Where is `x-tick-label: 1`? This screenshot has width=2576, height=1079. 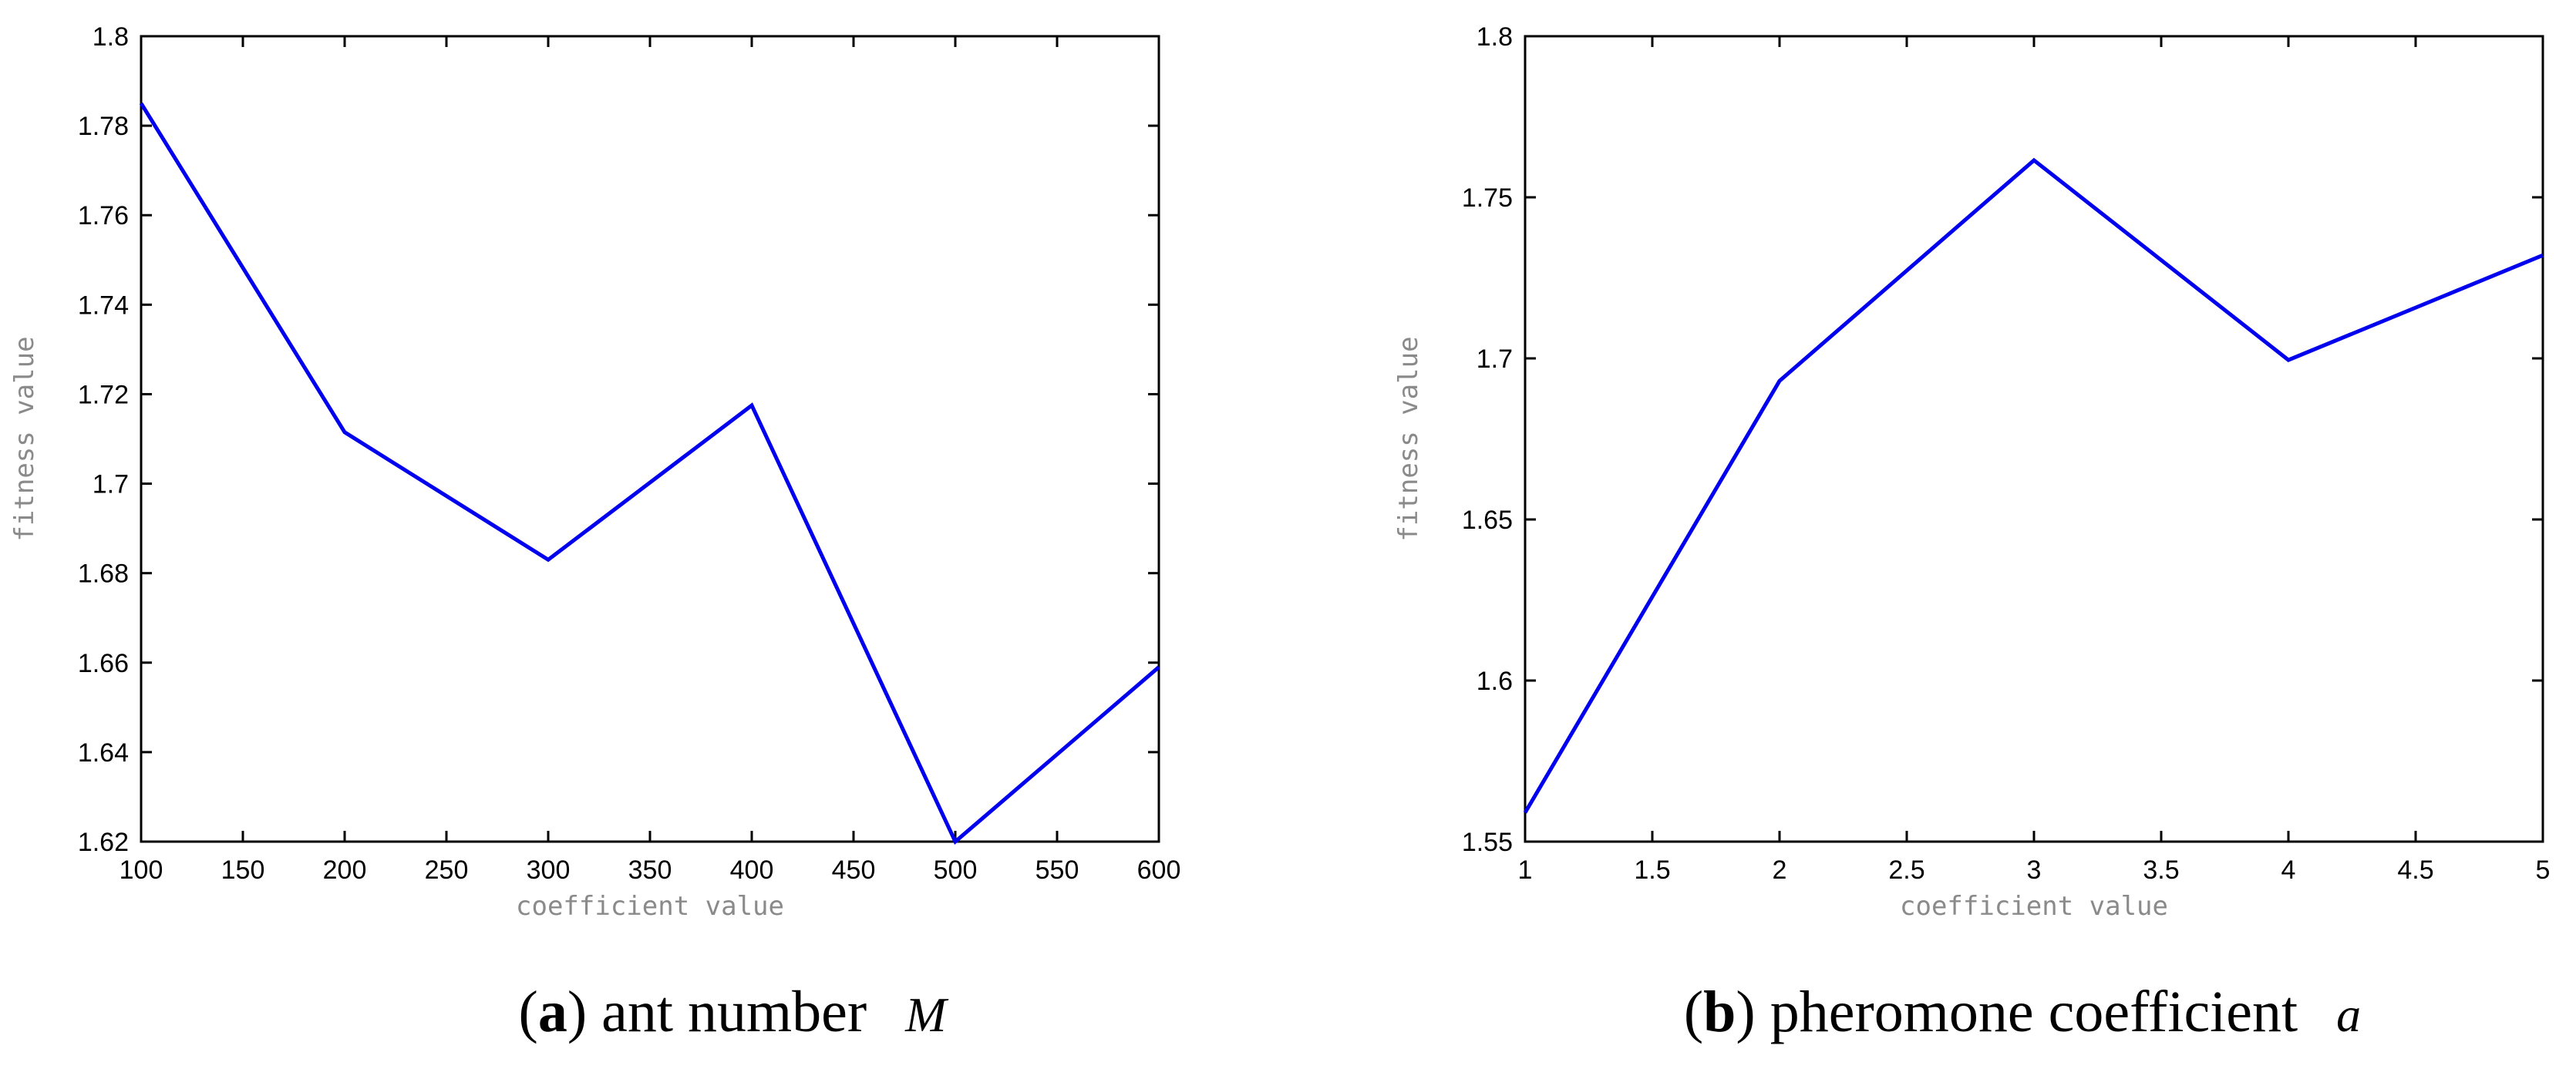 x-tick-label: 1 is located at coordinates (1525, 870).